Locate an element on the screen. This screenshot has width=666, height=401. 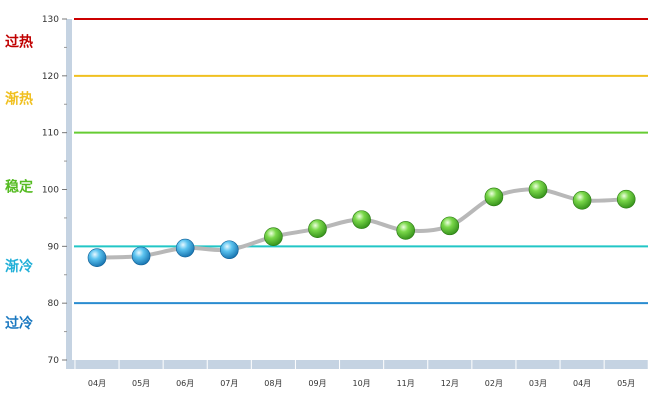
y-tick-label: 70 is located at coordinates (54, 361).